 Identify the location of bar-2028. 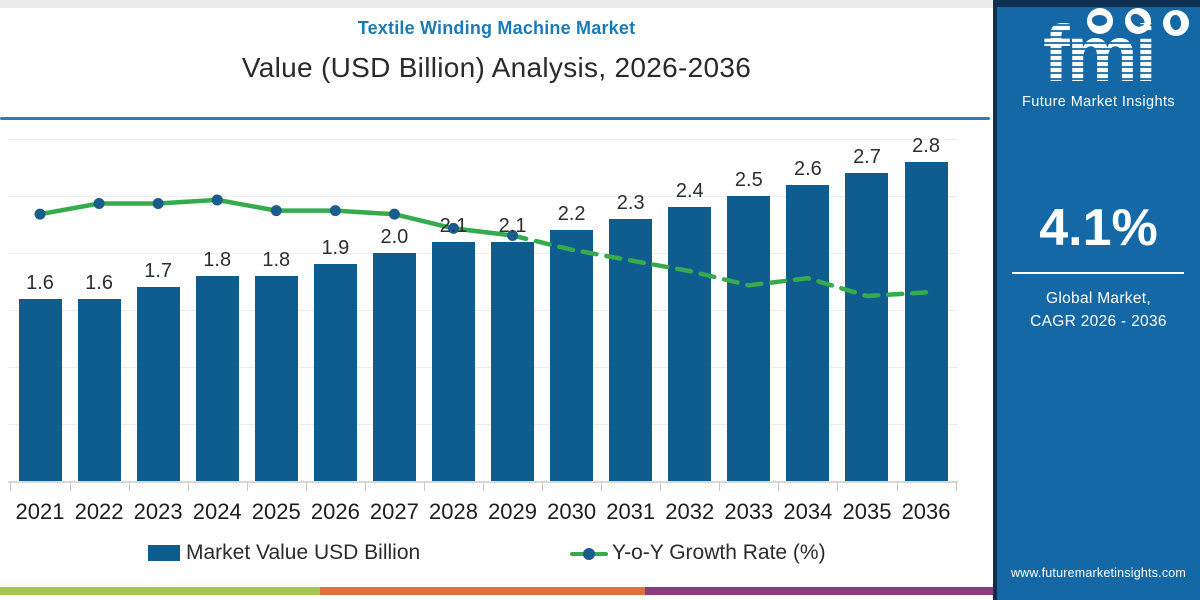
(453, 361).